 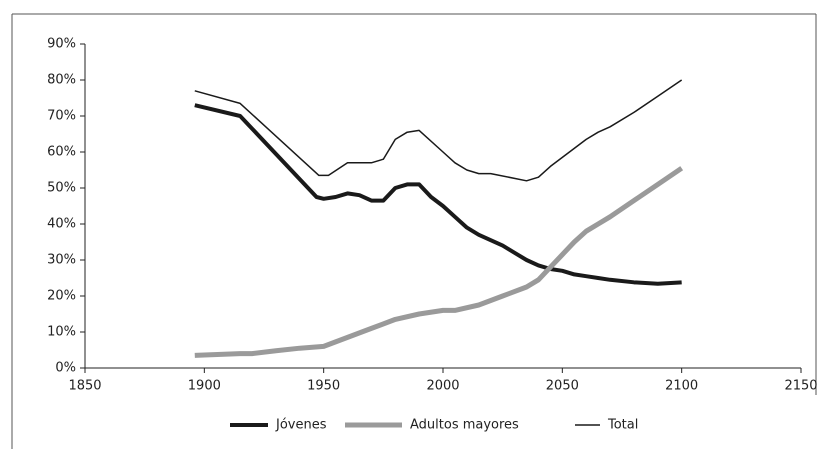 What do you see at coordinates (301, 425) in the screenshot?
I see `legend-label: Jóvenes` at bounding box center [301, 425].